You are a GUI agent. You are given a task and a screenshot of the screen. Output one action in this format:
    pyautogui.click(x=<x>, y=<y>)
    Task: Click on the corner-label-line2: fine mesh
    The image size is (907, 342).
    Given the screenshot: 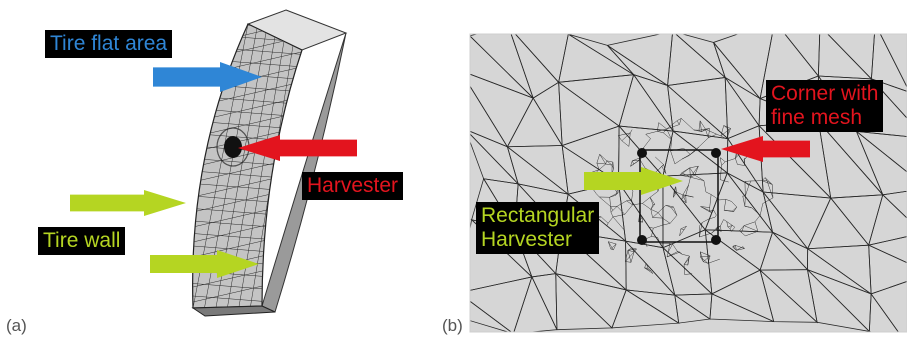 What is the action you would take?
    pyautogui.click(x=817, y=117)
    